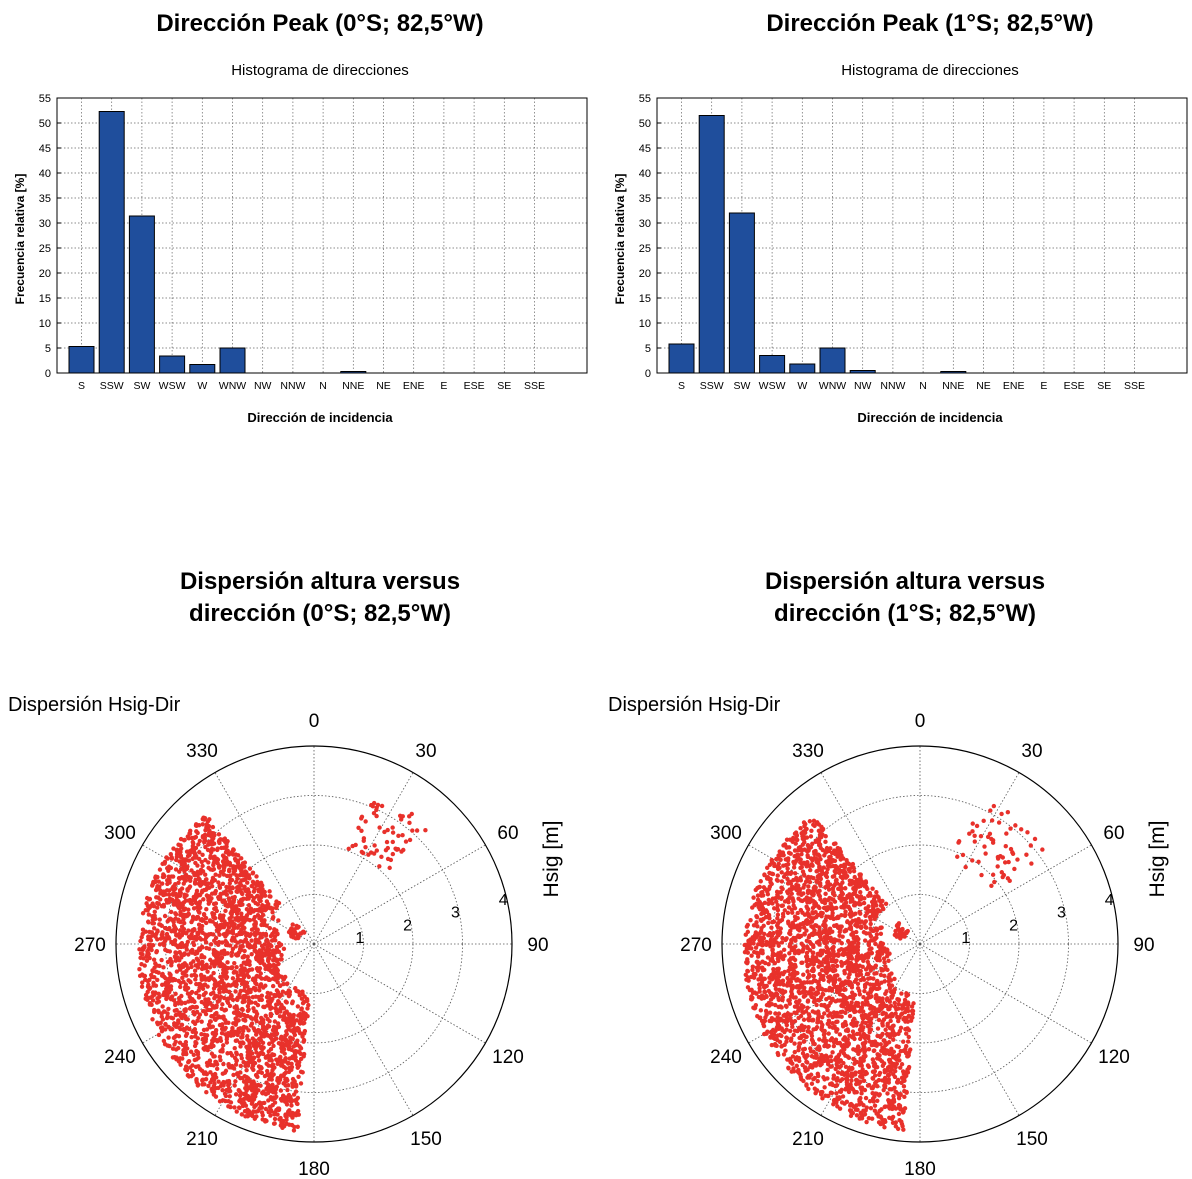 This screenshot has height=1179, width=1192. What do you see at coordinates (455, 913) in the screenshot?
I see `radial-tick-label: 3` at bounding box center [455, 913].